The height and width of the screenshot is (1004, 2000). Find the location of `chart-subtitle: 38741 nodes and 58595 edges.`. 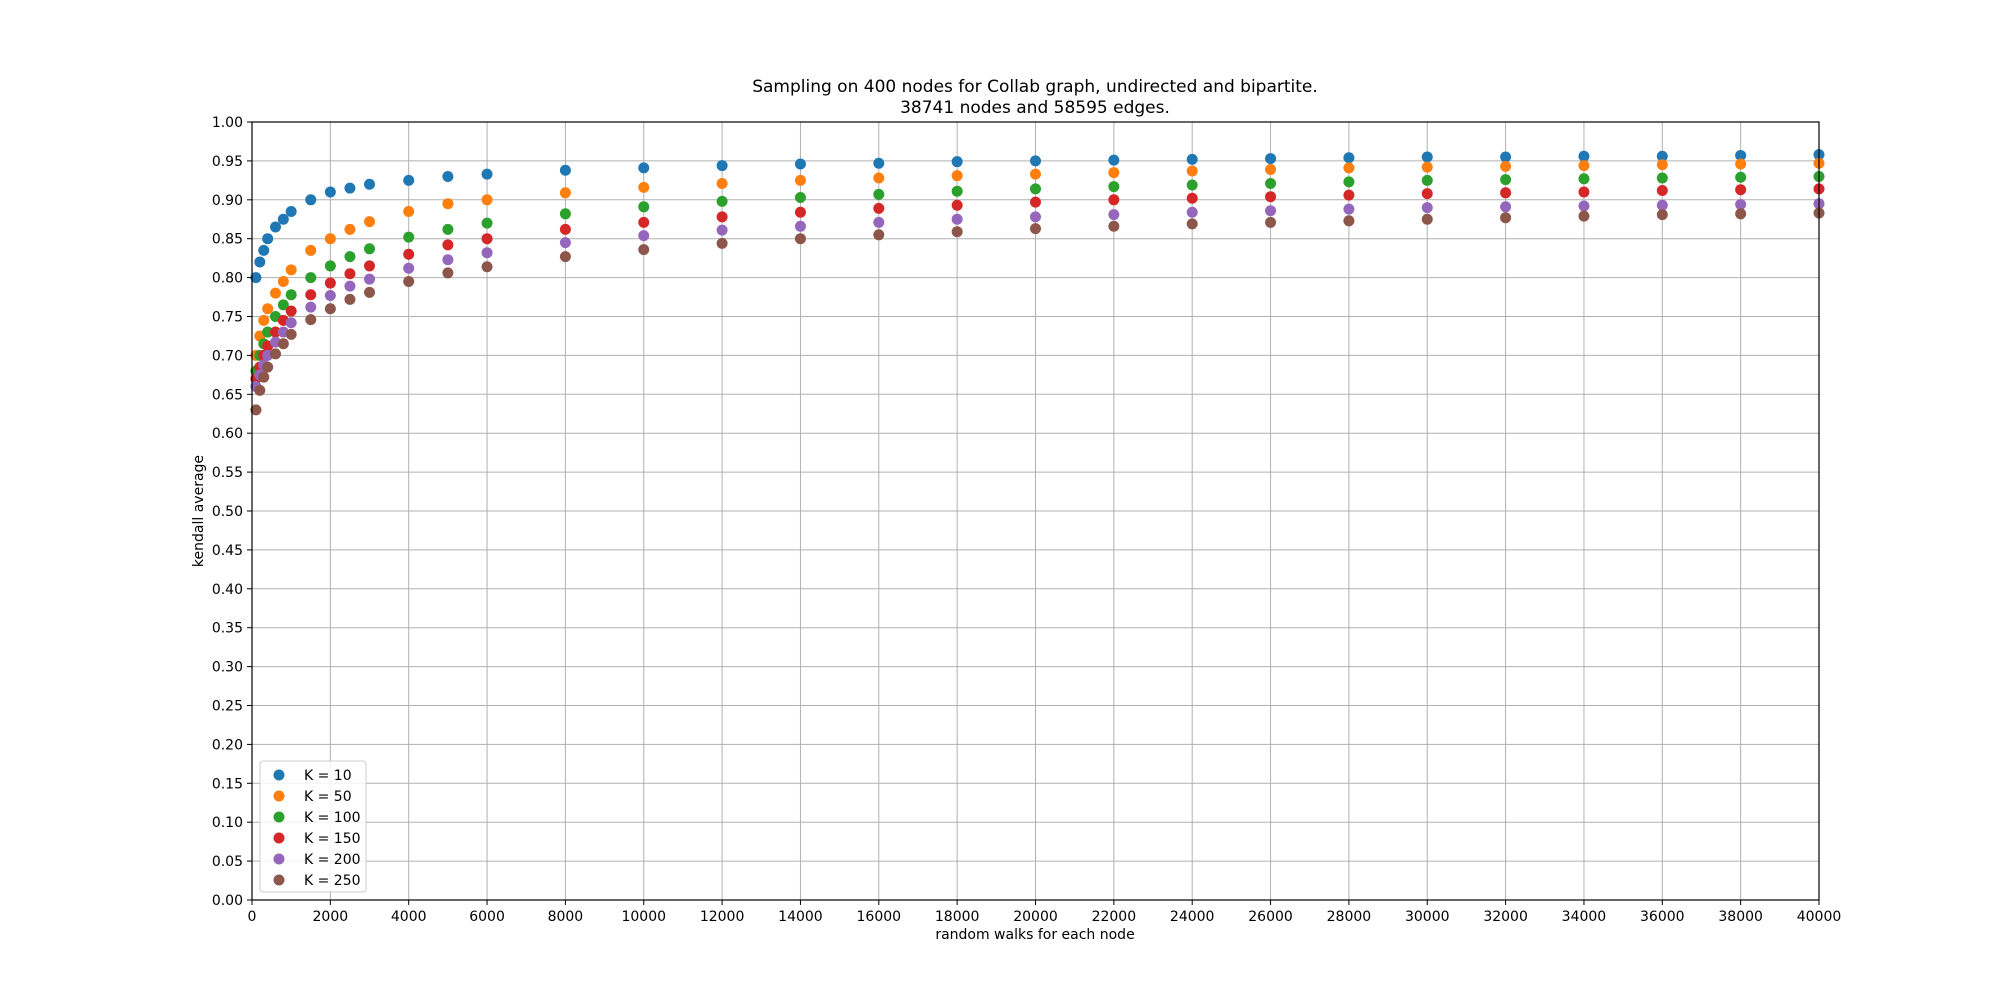

chart-subtitle: 38741 nodes and 58595 edges. is located at coordinates (1035, 108).